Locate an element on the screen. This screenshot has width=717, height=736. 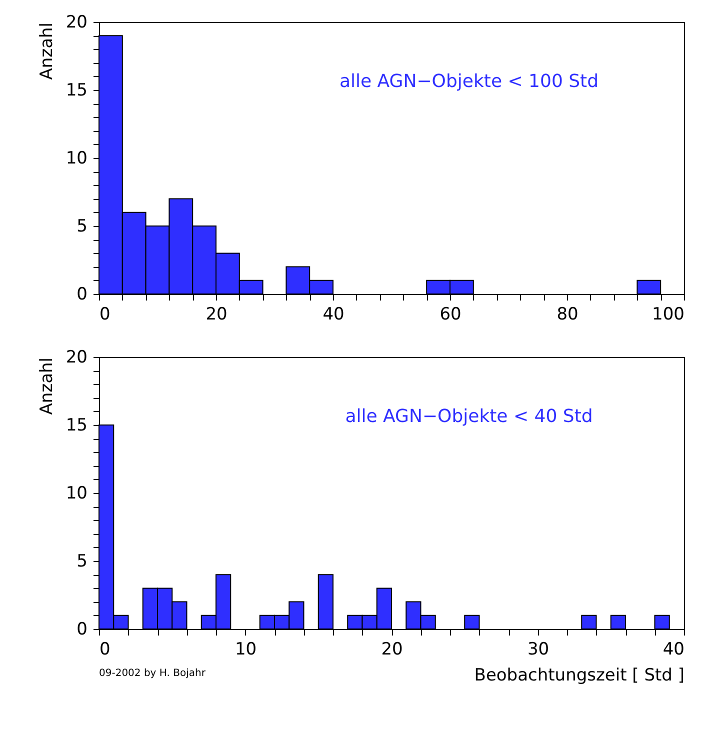
x-tick-label: 10 is located at coordinates (245, 650).